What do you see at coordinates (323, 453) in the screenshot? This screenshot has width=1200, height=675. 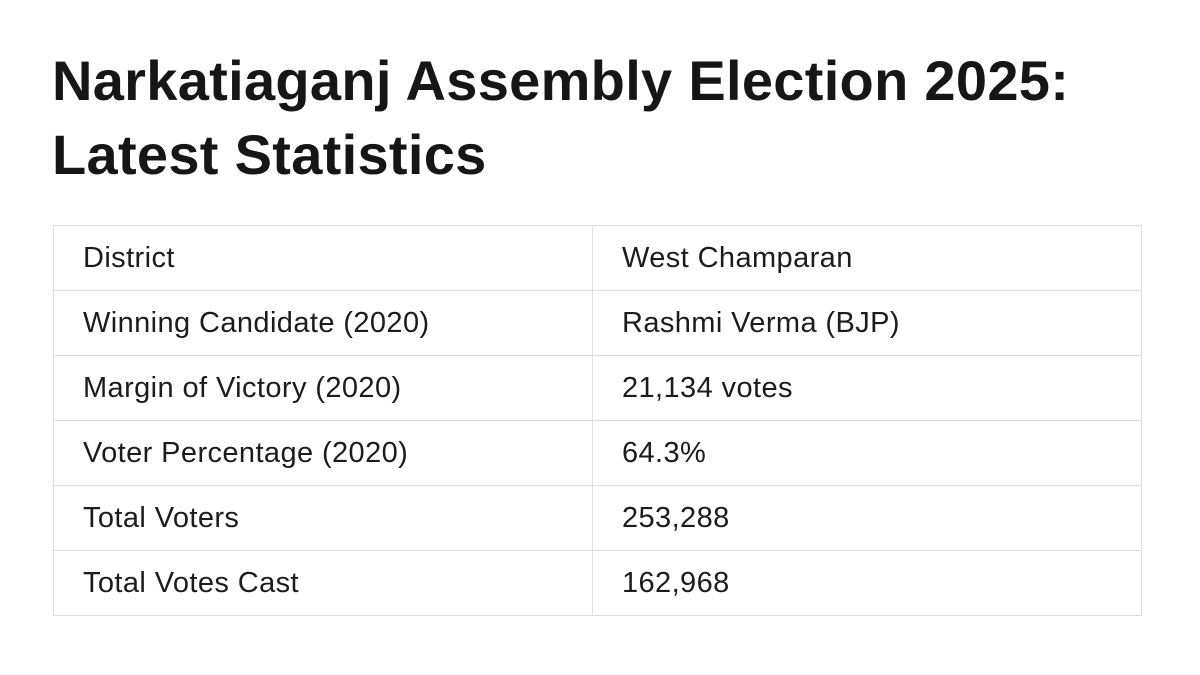 I see `row-label: Voter Percentage (2020)` at bounding box center [323, 453].